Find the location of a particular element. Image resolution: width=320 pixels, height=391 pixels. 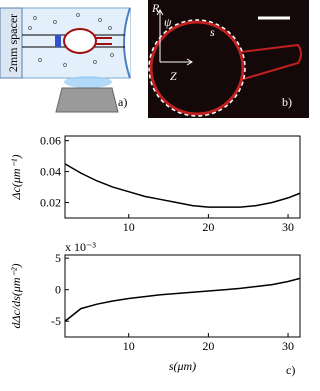

meniscus is located at coordinates (127, 43).